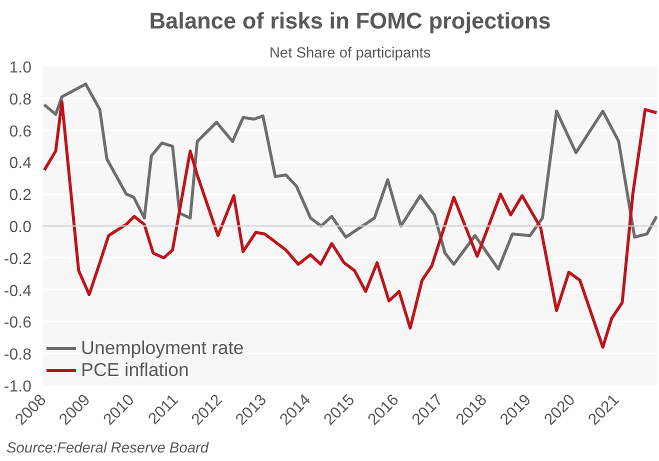  Describe the element at coordinates (18, 355) in the screenshot. I see `y-tick-label: -0.8` at that location.